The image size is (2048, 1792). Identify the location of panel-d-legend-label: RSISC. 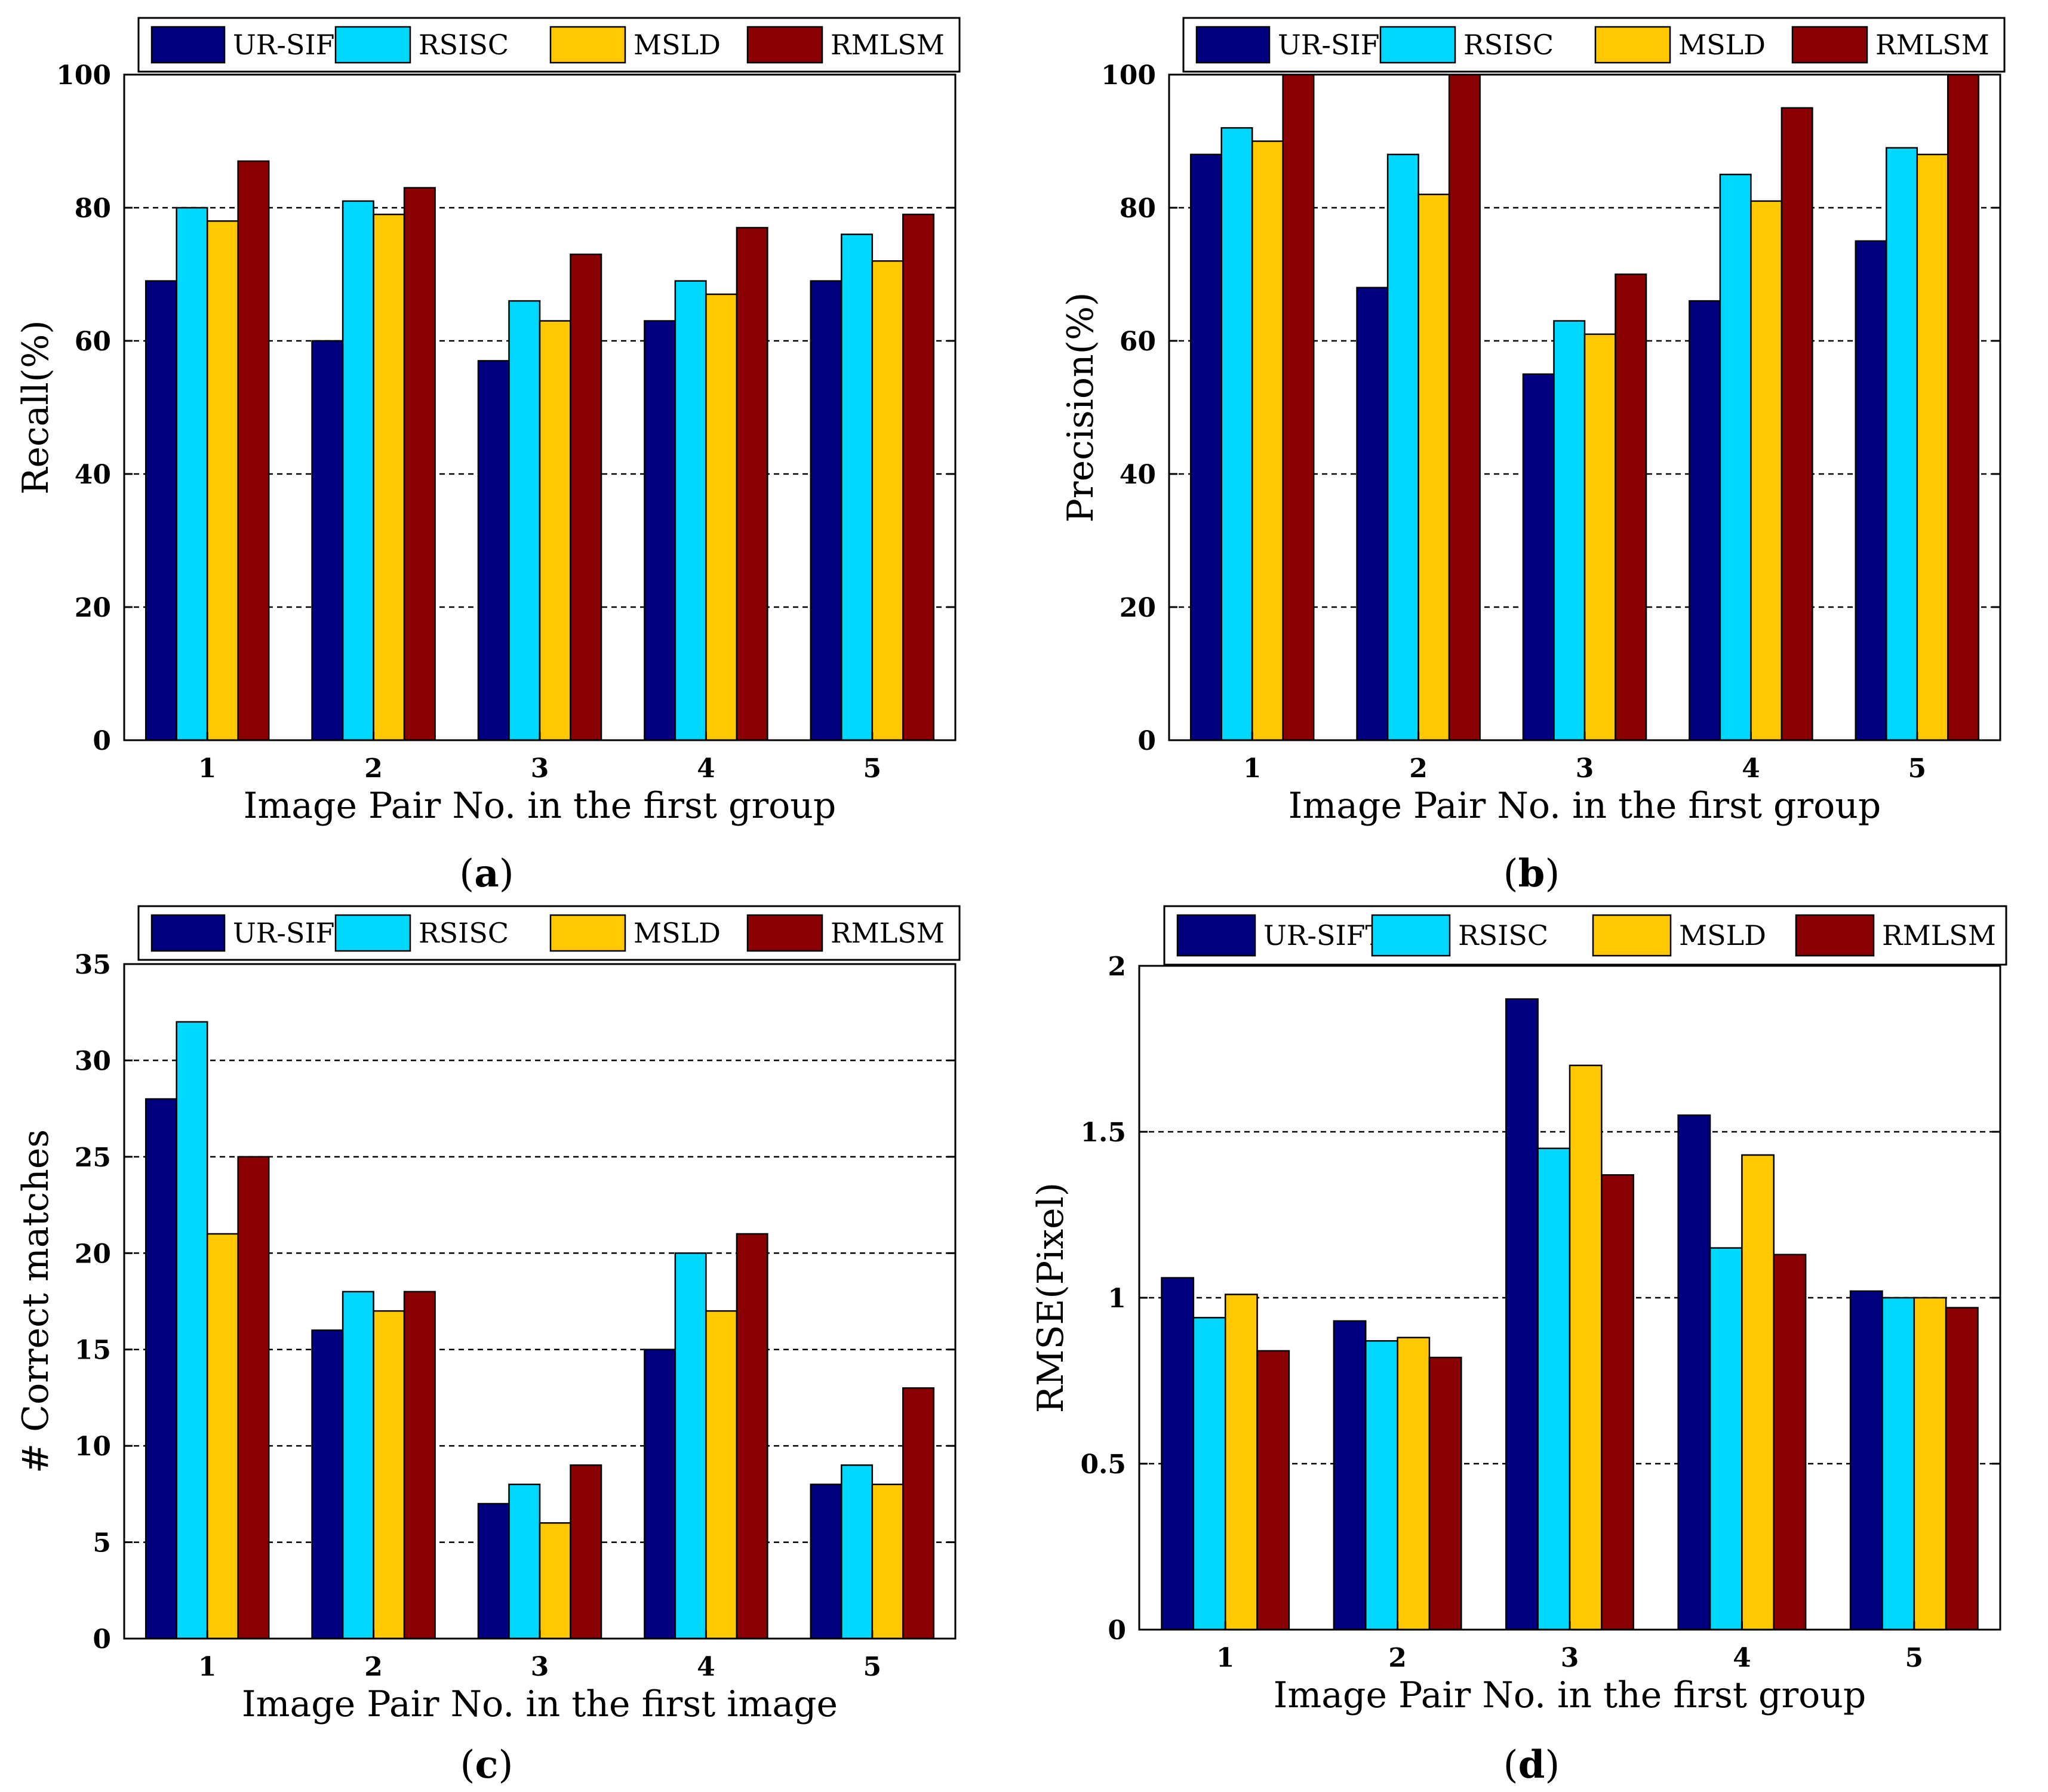
(1503, 935).